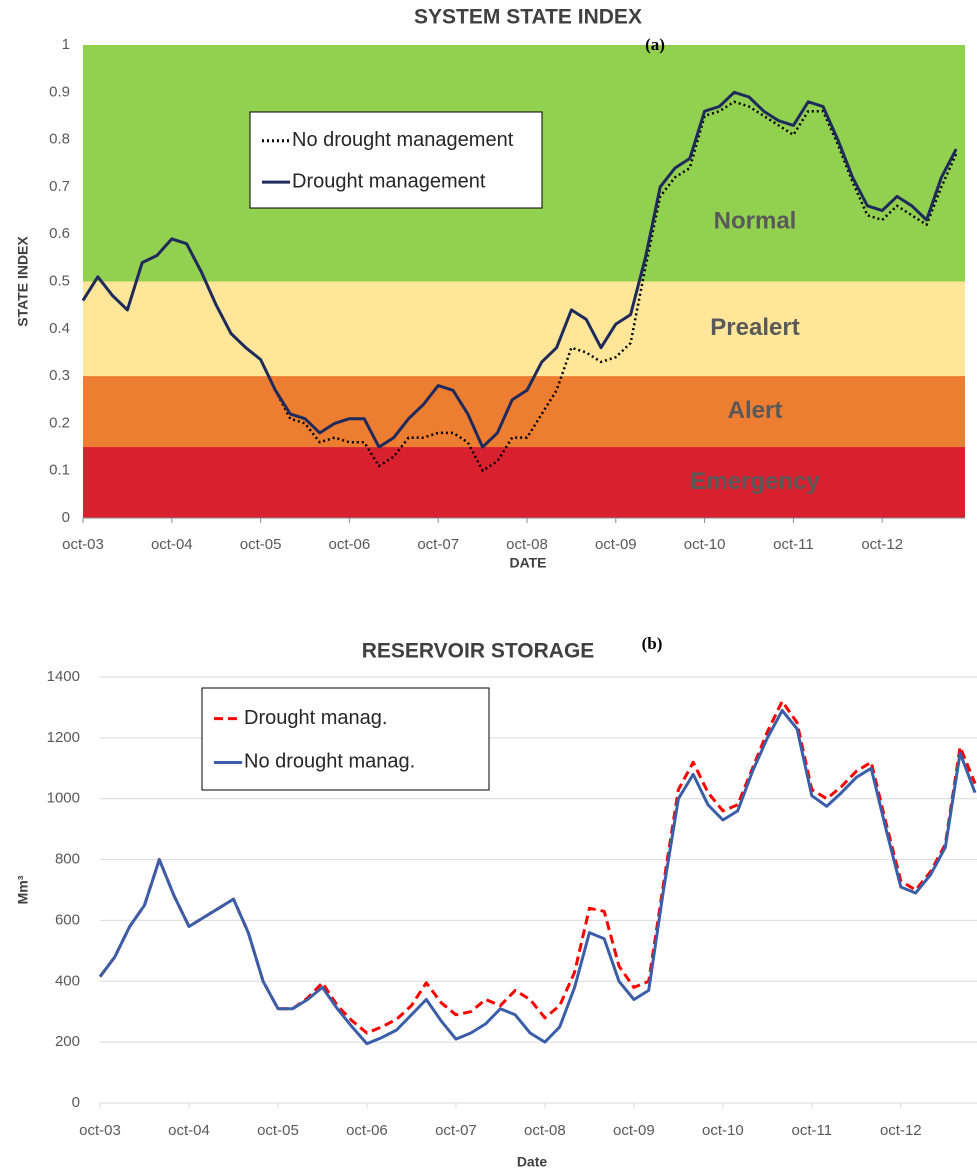  I want to click on annotation: (b), so click(652, 643).